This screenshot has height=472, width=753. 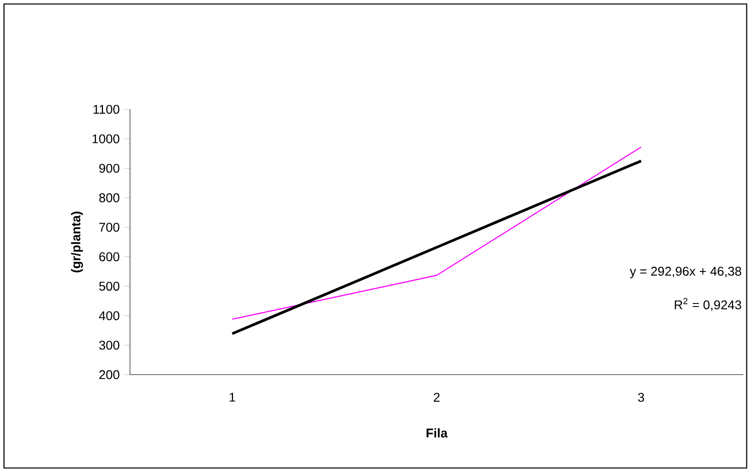 What do you see at coordinates (106, 139) in the screenshot?
I see `y-tick-label: 1000` at bounding box center [106, 139].